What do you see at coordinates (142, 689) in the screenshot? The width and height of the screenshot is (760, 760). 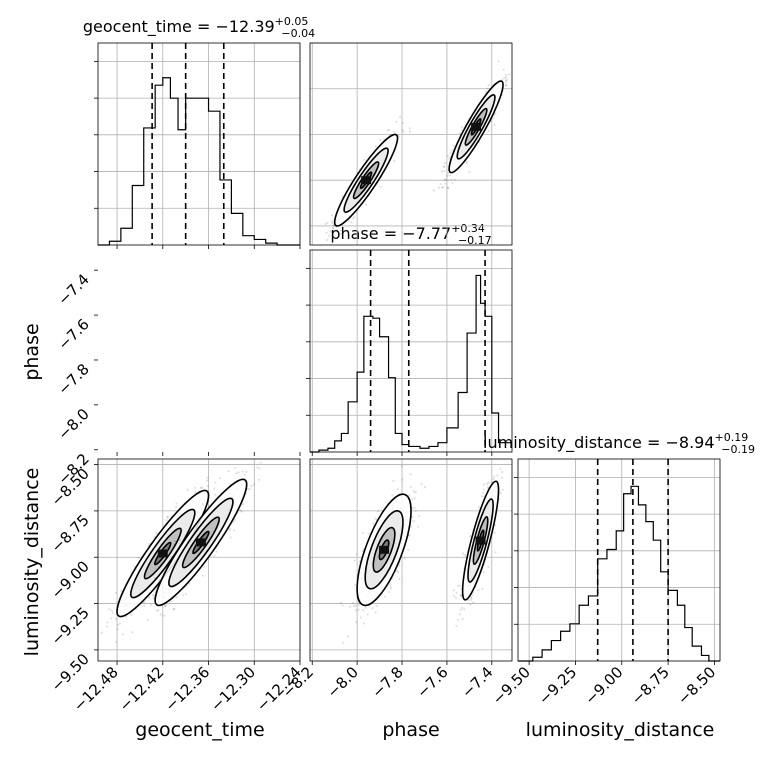 I see `x-tick-label: −12.42` at bounding box center [142, 689].